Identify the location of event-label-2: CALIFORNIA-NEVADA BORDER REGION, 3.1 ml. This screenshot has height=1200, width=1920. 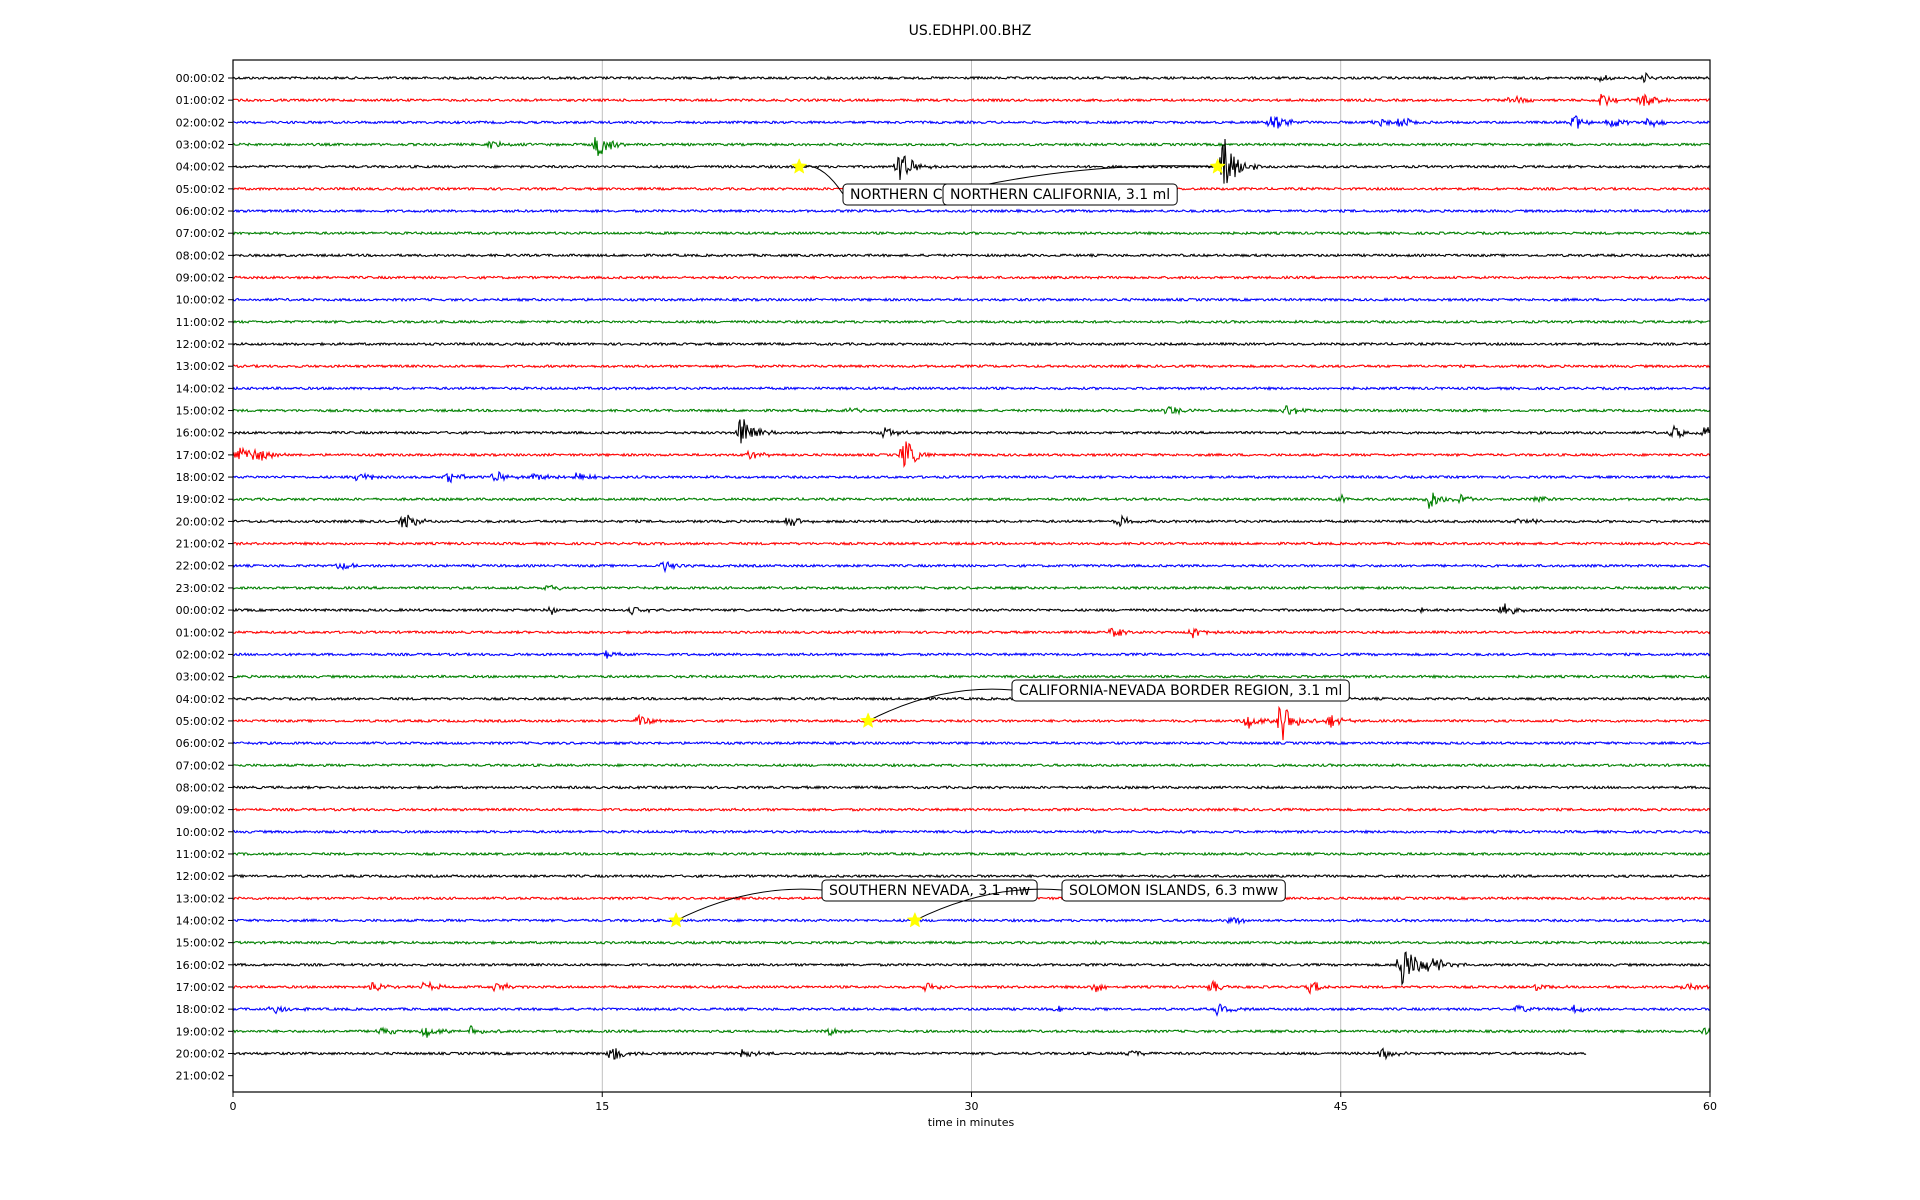
(1180, 691).